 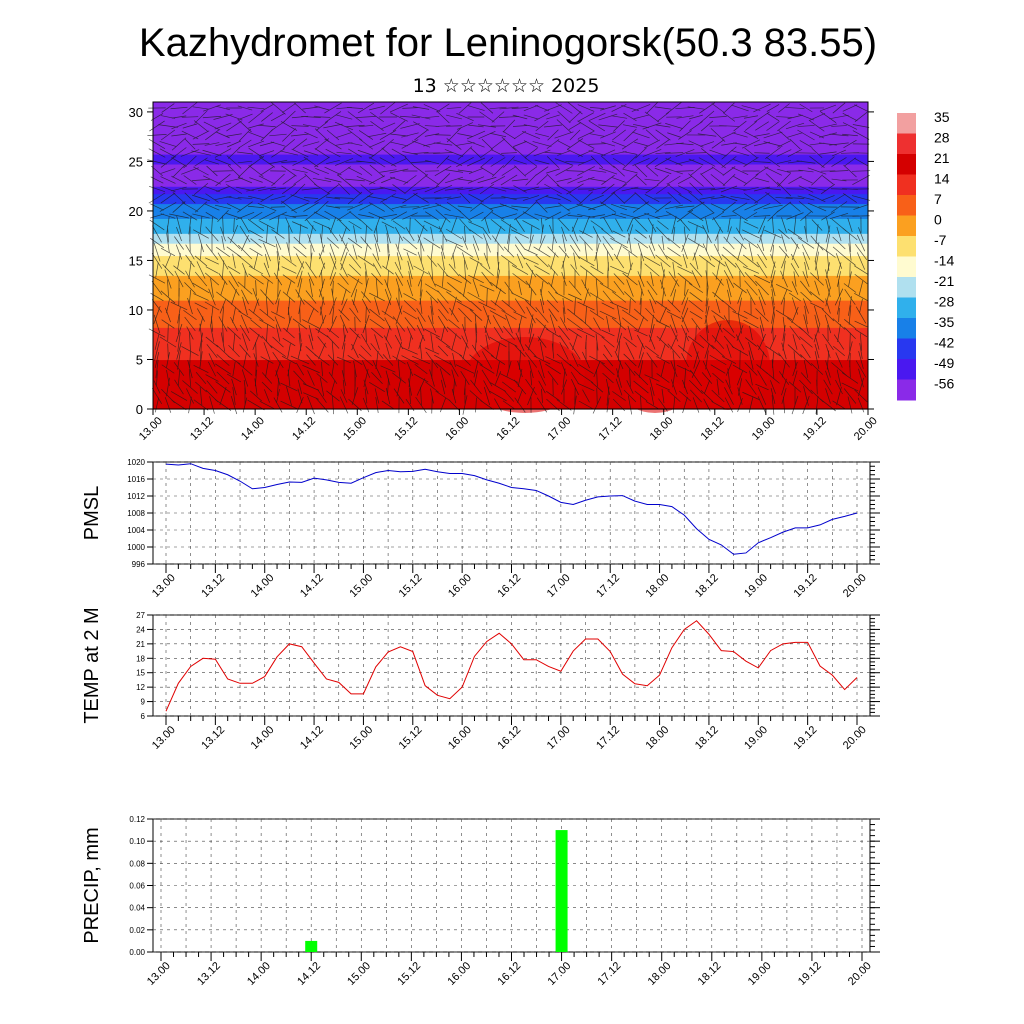 I want to click on x-tick-label: 20.00, so click(x=855, y=738).